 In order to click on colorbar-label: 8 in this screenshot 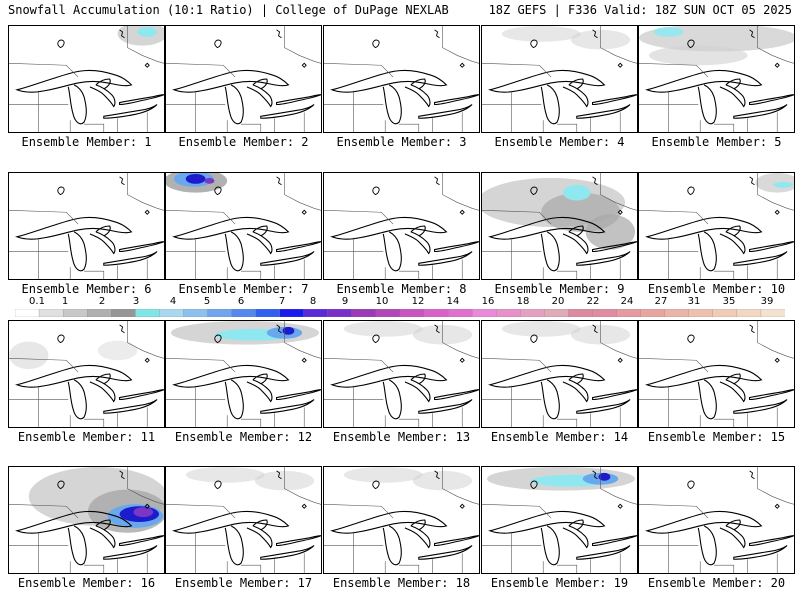, I will do `click(313, 301)`.